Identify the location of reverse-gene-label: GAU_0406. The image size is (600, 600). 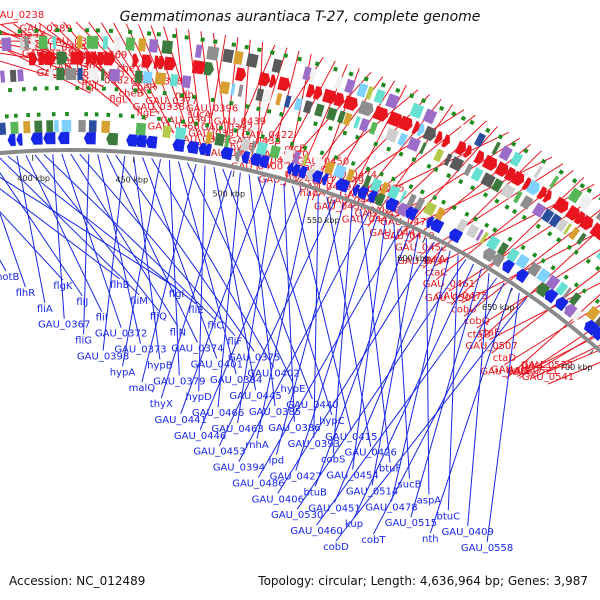
(278, 499).